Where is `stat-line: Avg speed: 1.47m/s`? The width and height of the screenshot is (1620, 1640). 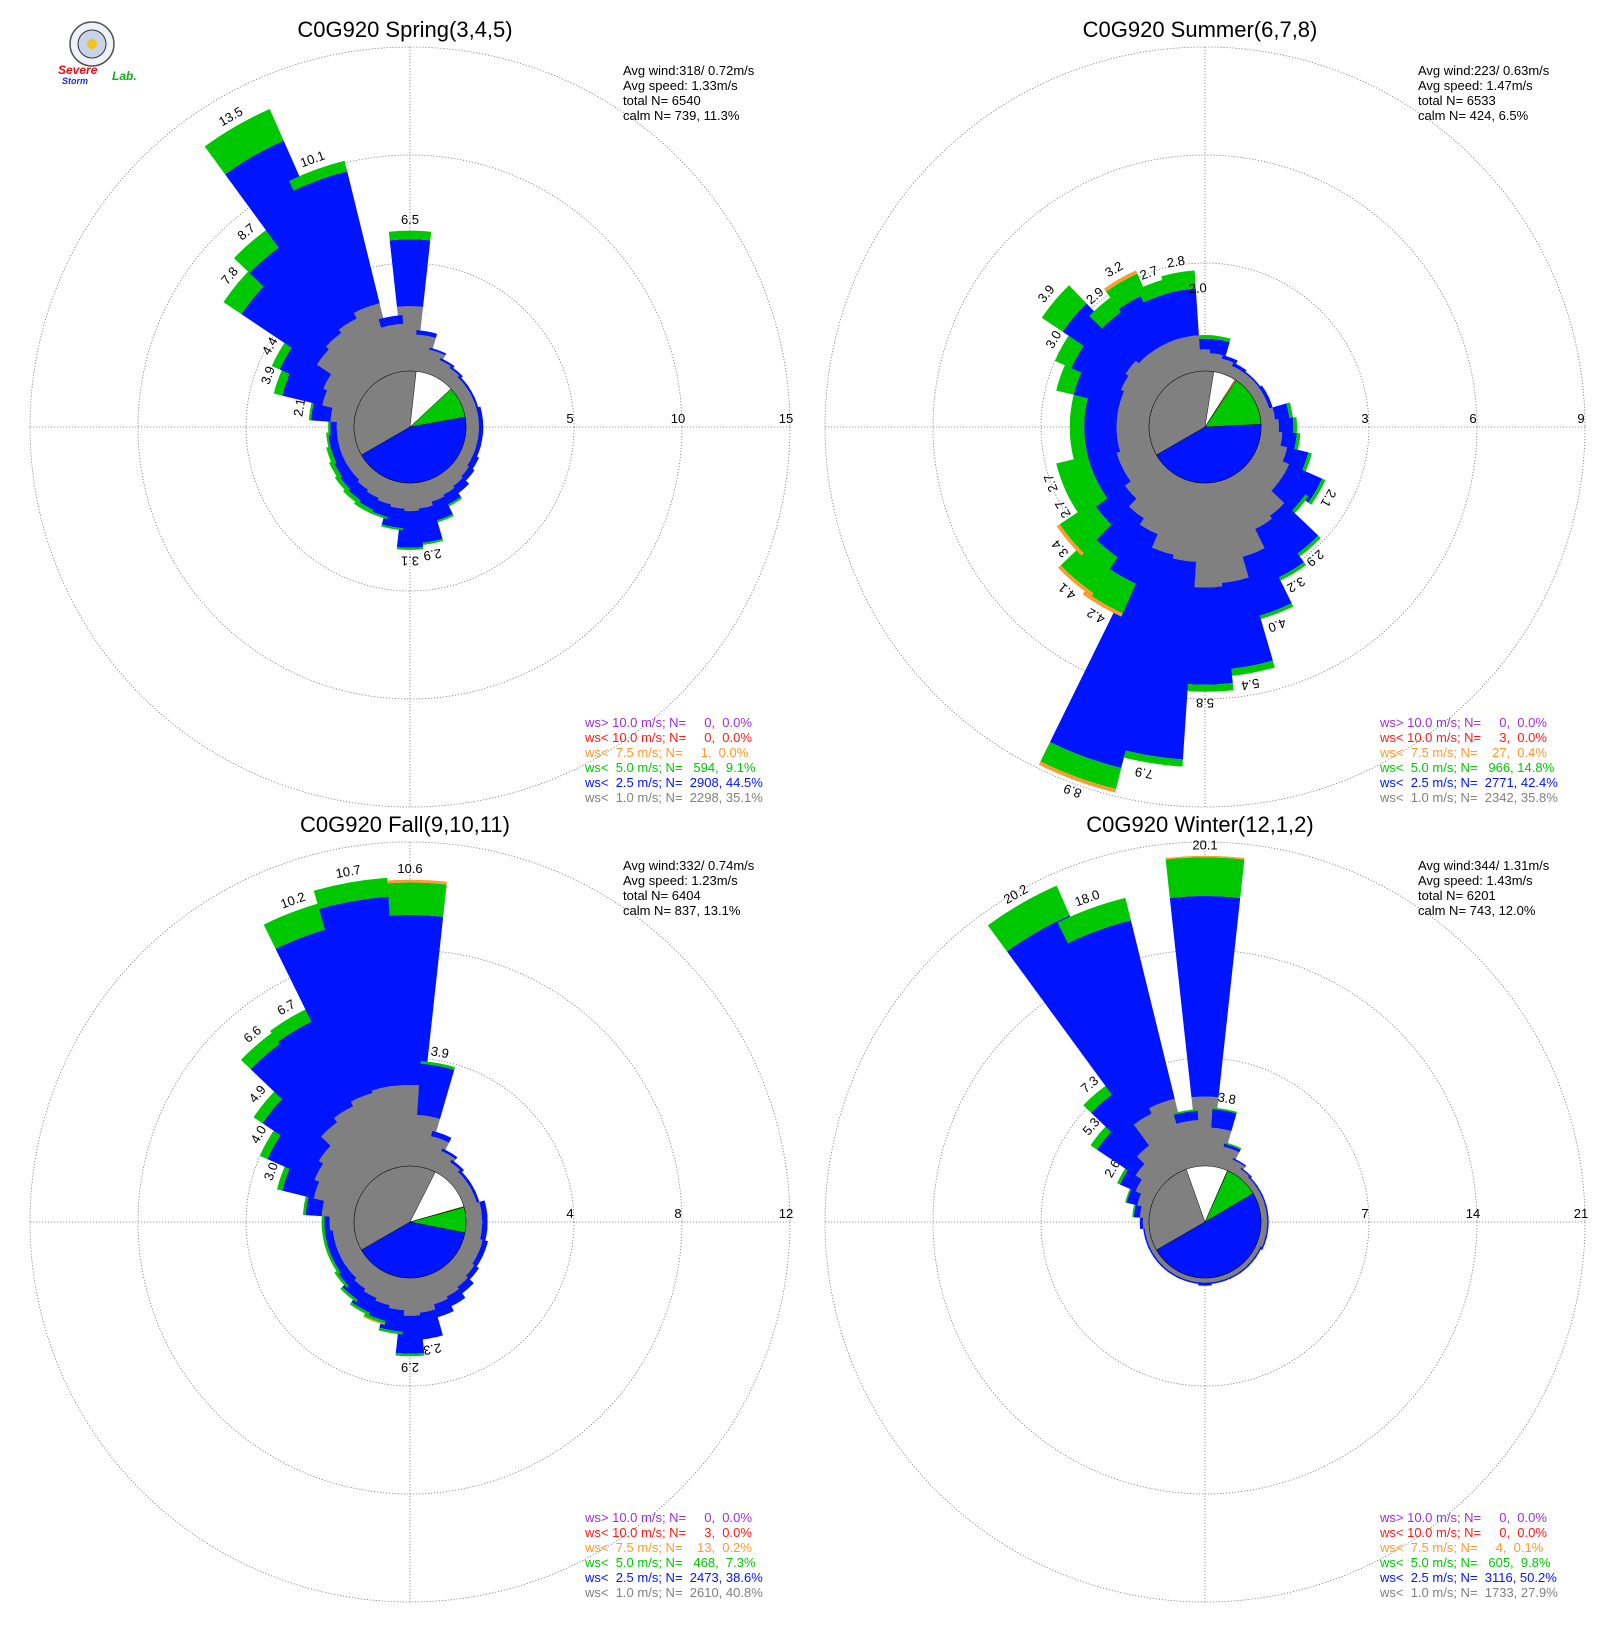 stat-line: Avg speed: 1.47m/s is located at coordinates (1475, 85).